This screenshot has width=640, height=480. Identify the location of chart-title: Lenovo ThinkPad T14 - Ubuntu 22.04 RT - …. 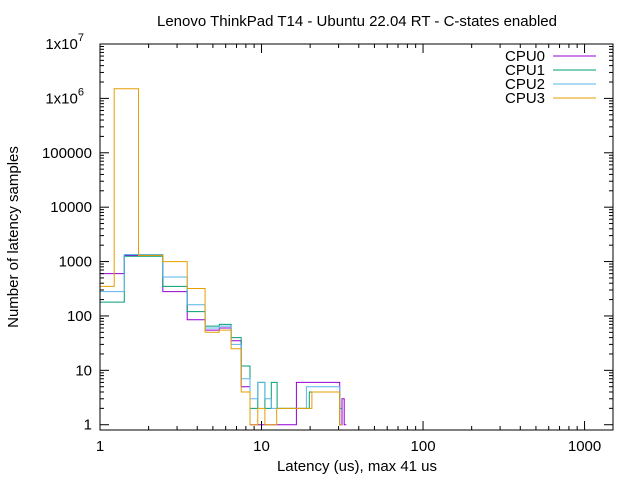
(357, 21).